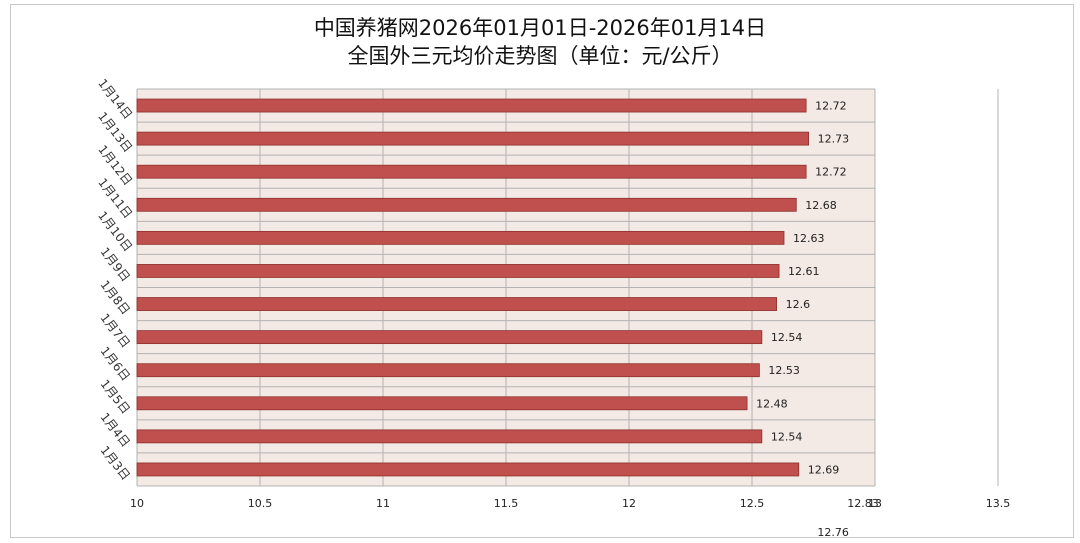 The width and height of the screenshot is (1080, 543). What do you see at coordinates (824, 469) in the screenshot?
I see `bar-value-label: 12.69` at bounding box center [824, 469].